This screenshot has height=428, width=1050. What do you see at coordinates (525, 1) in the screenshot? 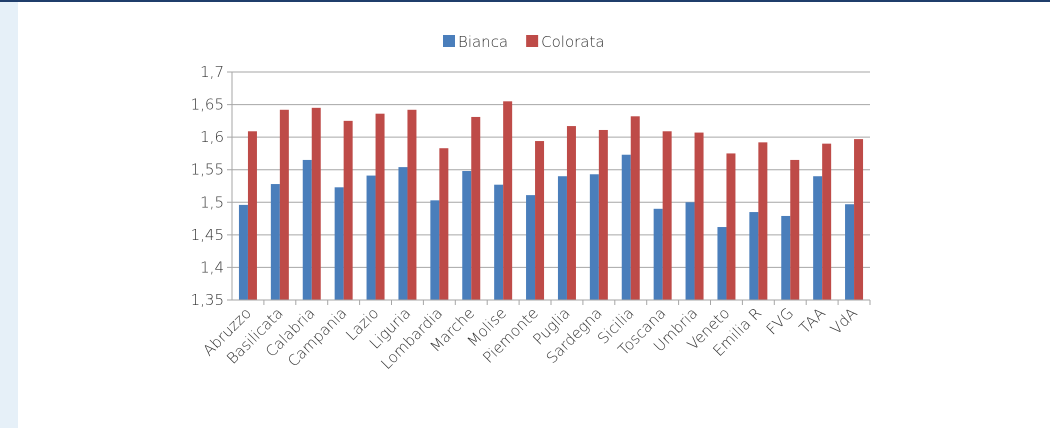
I see `top-border` at bounding box center [525, 1].